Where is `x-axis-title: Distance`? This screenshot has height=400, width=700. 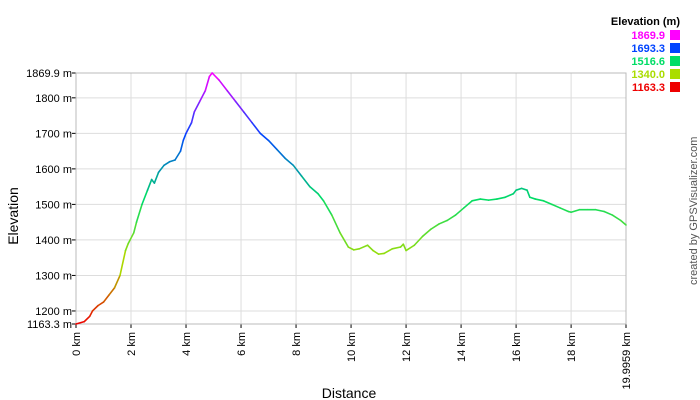
x-axis-title: Distance is located at coordinates (349, 392).